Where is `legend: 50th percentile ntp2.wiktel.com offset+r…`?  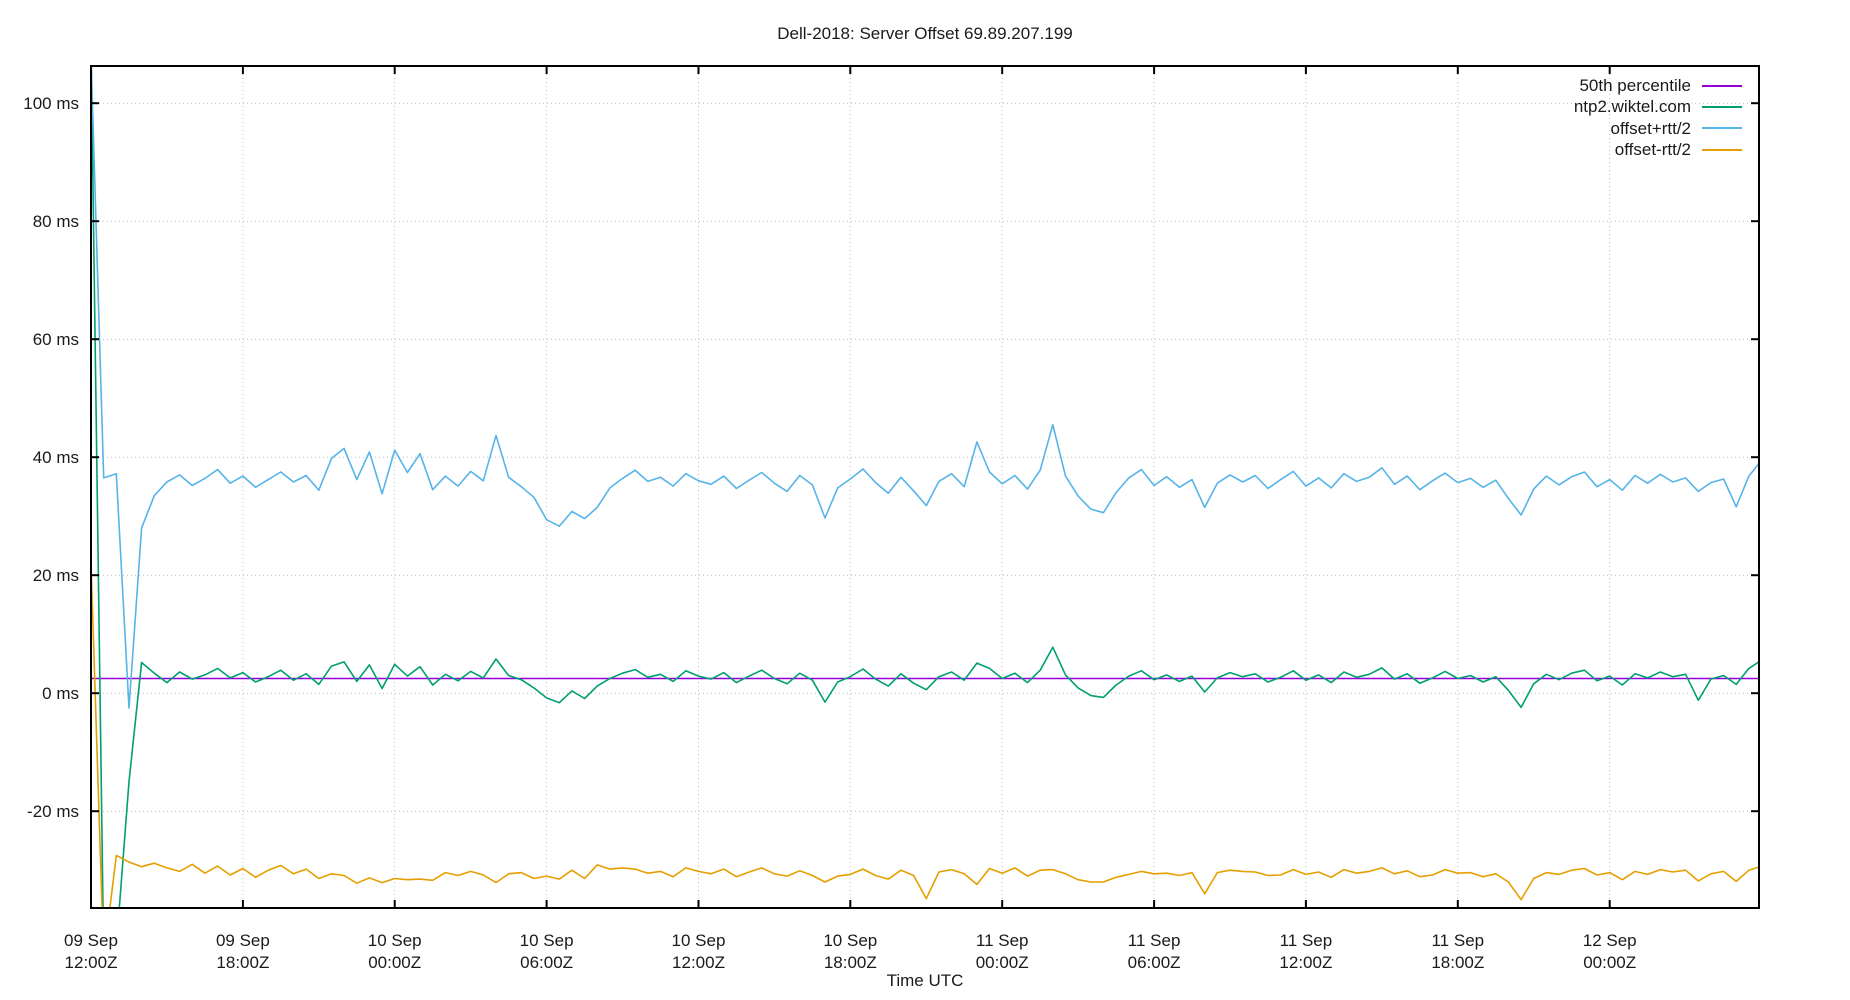 legend: 50th percentile ntp2.wiktel.com offset+r… is located at coordinates (1658, 117).